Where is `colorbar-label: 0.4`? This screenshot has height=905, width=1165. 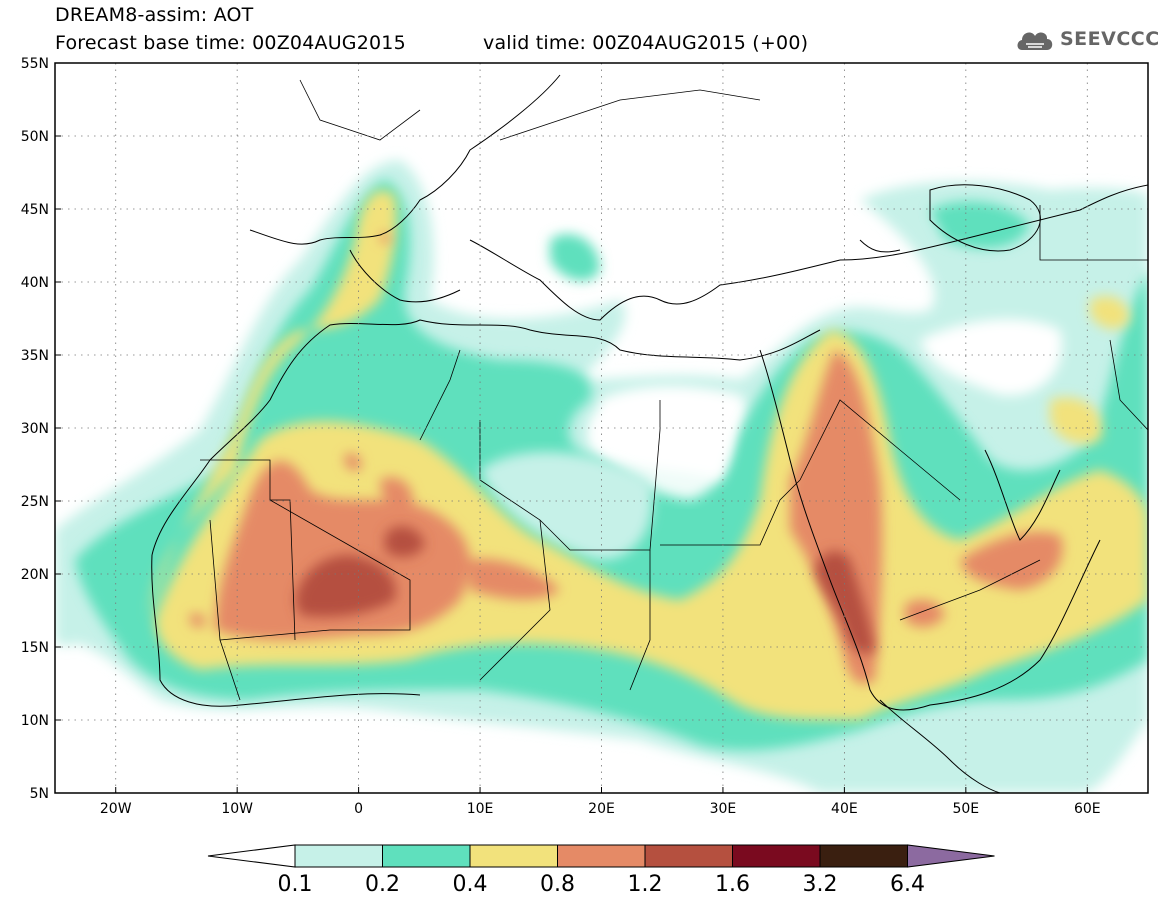 colorbar-label: 0.4 is located at coordinates (470, 884).